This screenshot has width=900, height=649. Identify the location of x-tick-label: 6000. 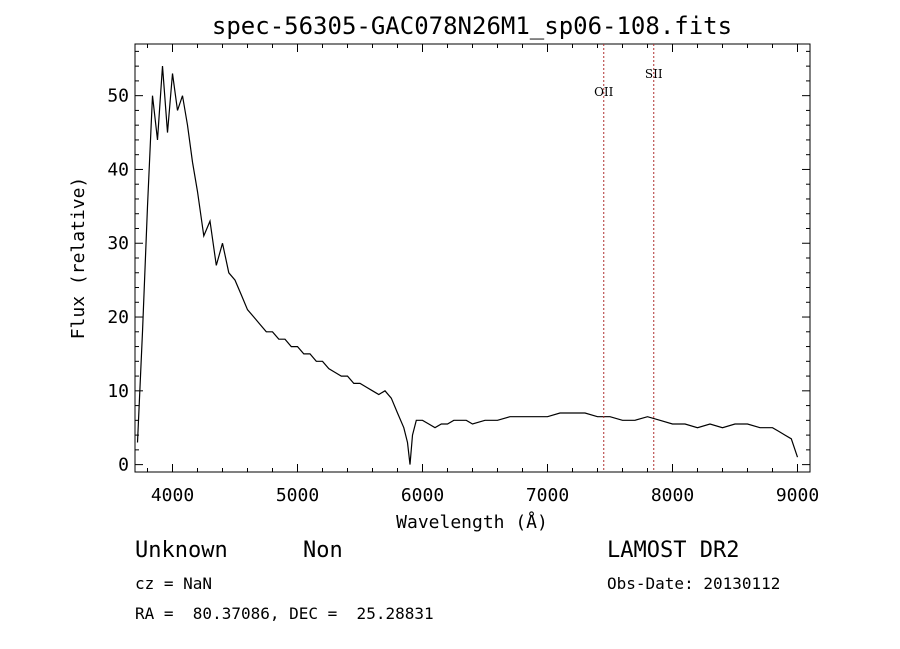
(422, 495).